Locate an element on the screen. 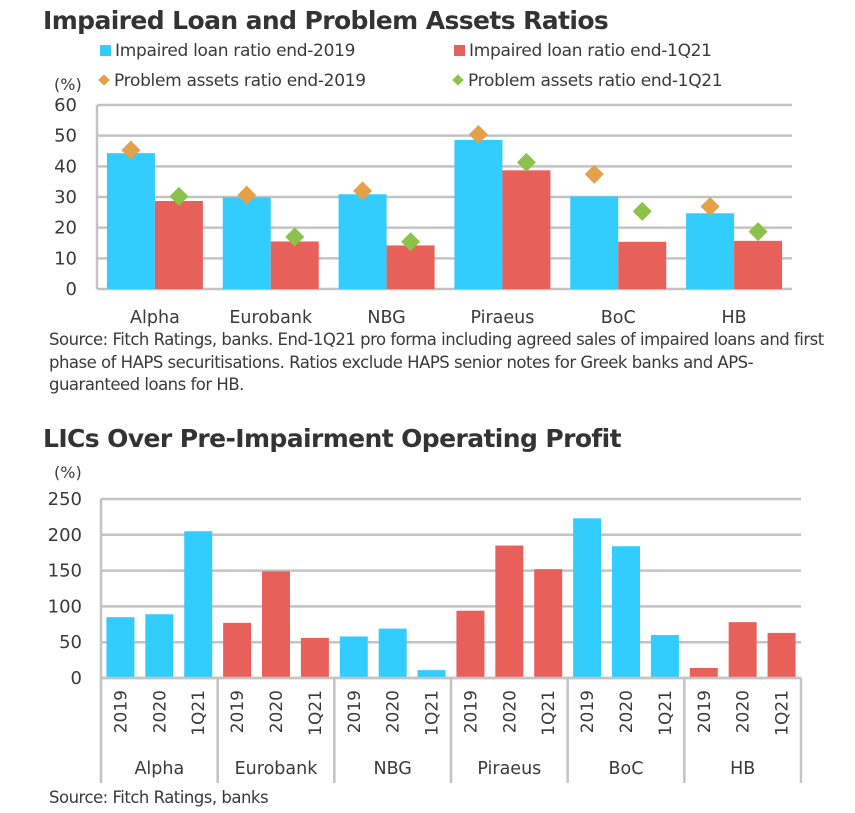 The height and width of the screenshot is (813, 855). bar-nbg-impaired-2019 is located at coordinates (362, 241).